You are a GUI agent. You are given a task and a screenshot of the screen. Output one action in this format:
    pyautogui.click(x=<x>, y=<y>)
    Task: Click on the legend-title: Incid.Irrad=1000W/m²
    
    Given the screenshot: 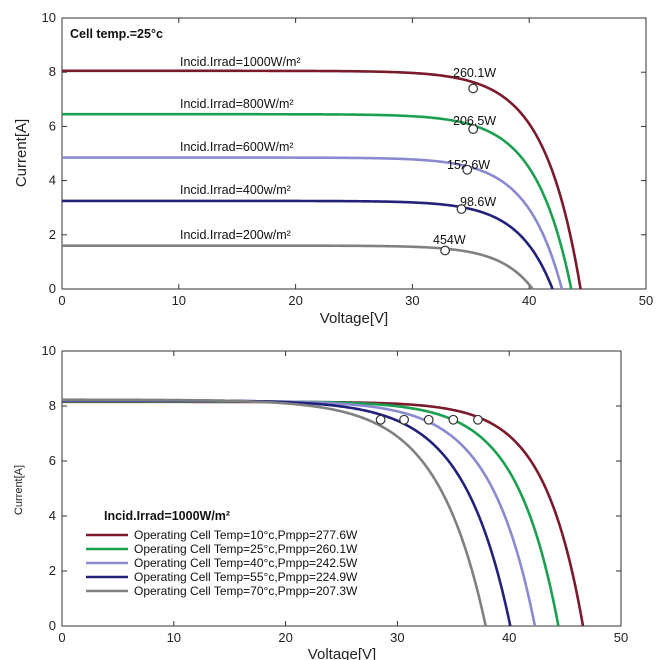 What is the action you would take?
    pyautogui.click(x=167, y=516)
    